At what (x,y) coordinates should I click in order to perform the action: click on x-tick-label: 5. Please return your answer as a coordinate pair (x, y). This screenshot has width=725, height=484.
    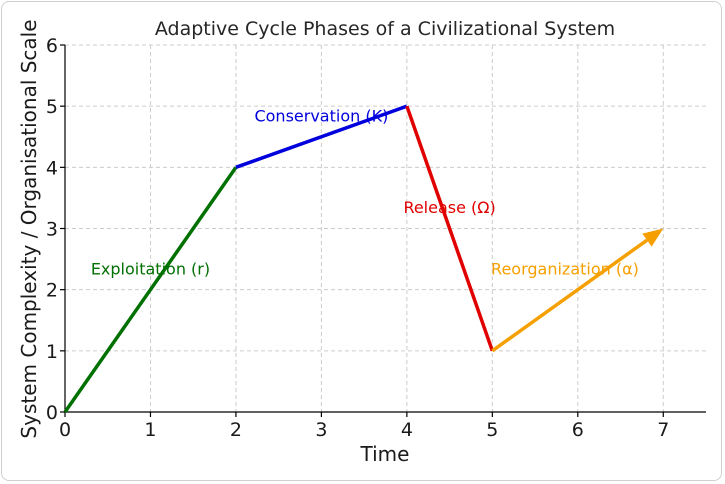
    Looking at the image, I should click on (492, 430).